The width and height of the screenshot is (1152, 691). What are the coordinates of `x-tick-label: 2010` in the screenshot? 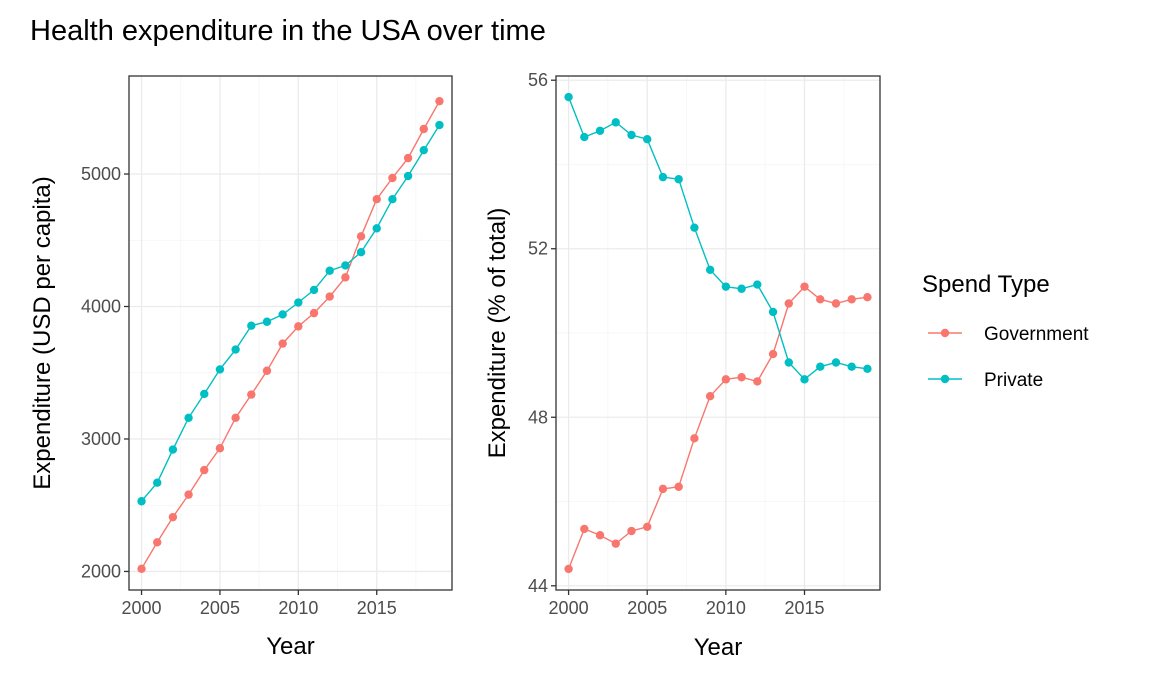 It's located at (298, 608).